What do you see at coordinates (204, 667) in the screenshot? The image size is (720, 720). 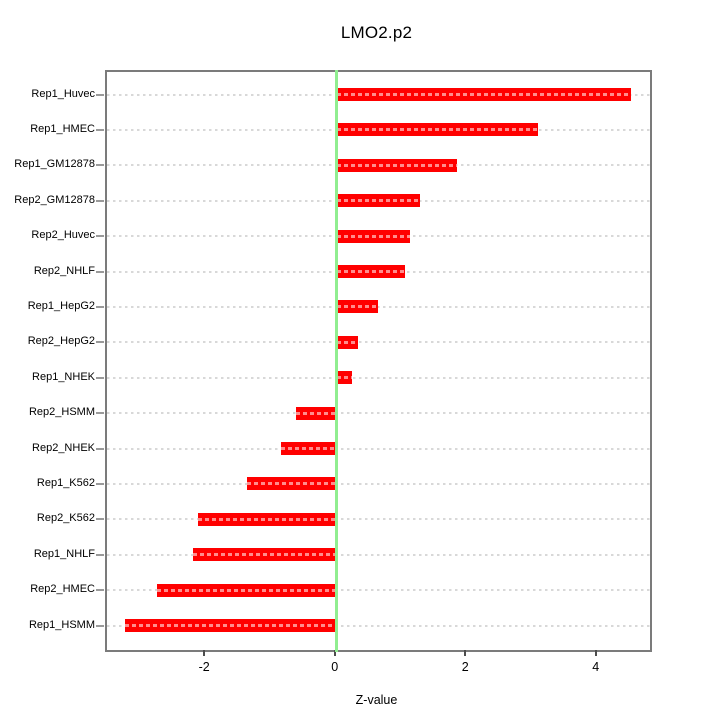 I see `x-axis-tick-label: -2` at bounding box center [204, 667].